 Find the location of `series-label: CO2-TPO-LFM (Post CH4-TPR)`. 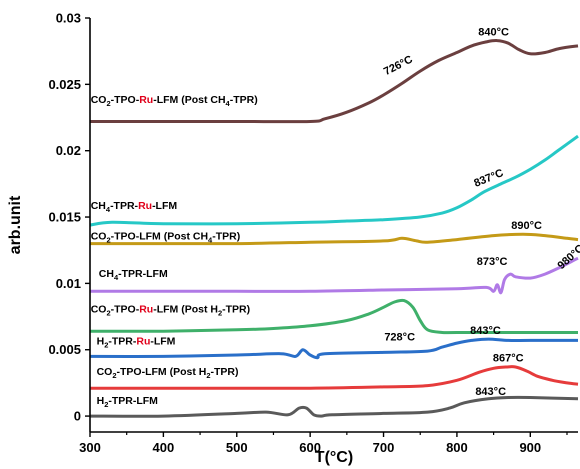

series-label: CO2-TPO-LFM (Post CH4-TPR) is located at coordinates (166, 238).